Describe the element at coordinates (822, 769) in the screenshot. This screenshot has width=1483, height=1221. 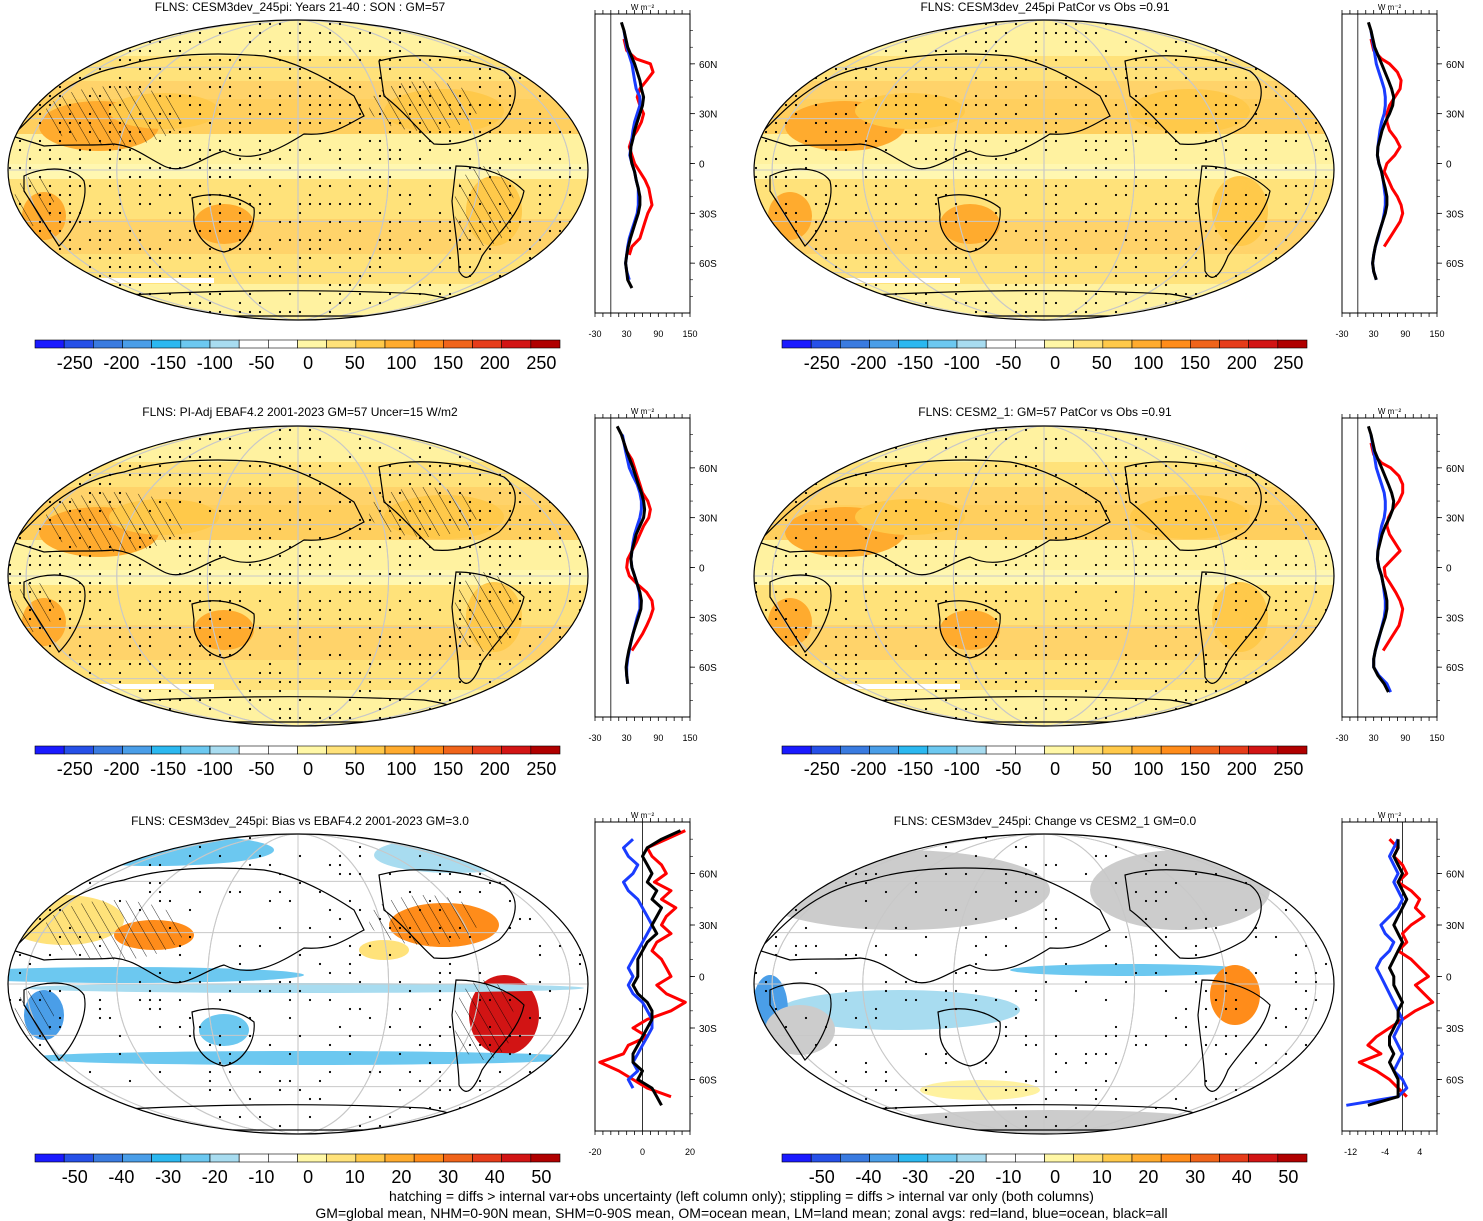
I see `colorbar-label: -250` at that location.